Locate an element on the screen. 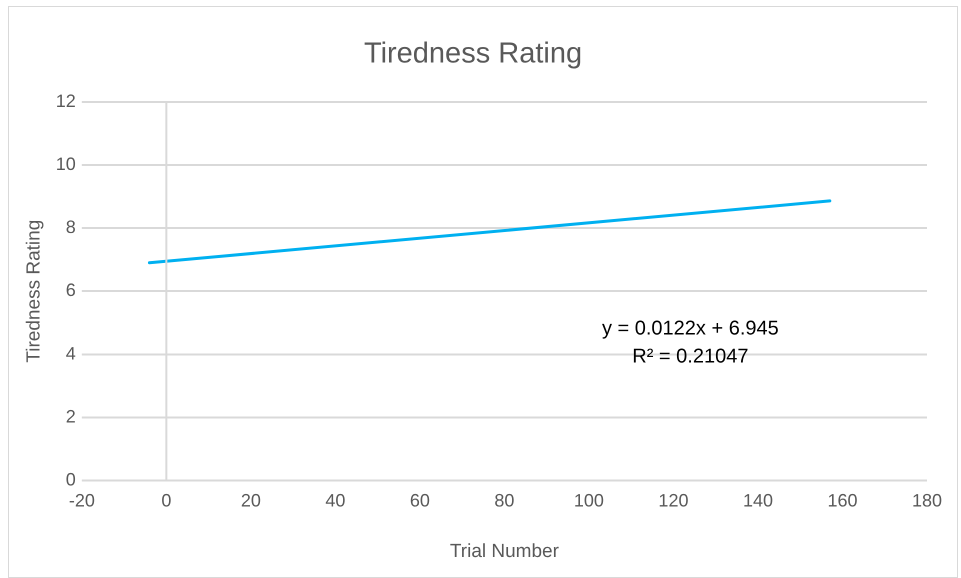  y-tick-label: 8 is located at coordinates (71, 227).